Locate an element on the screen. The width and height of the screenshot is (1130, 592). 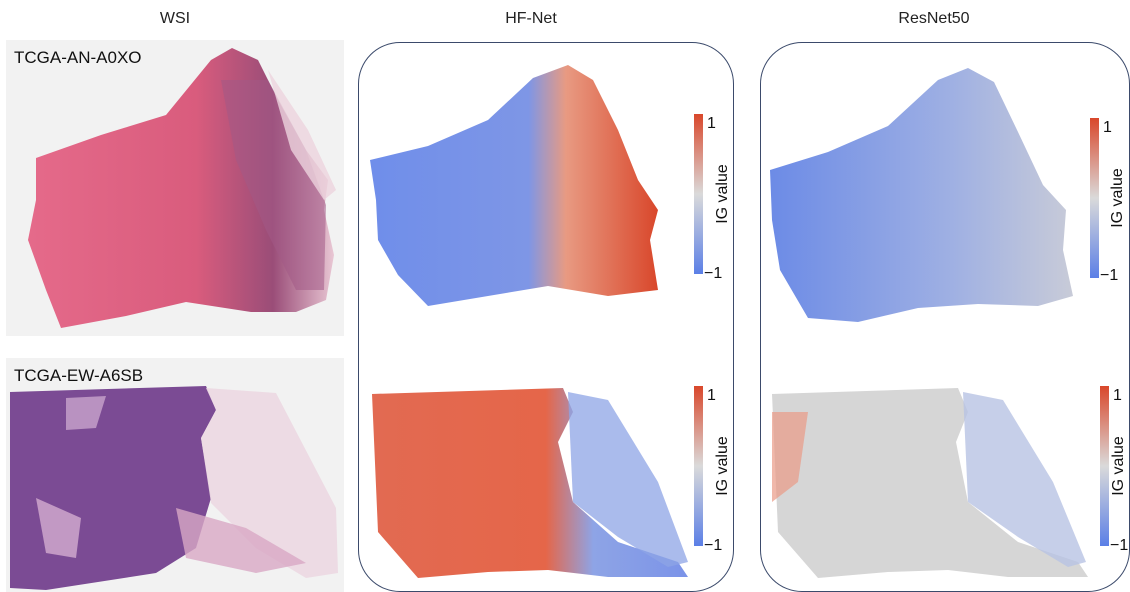
column-title-resnet50: ResNet50 is located at coordinates (934, 18).